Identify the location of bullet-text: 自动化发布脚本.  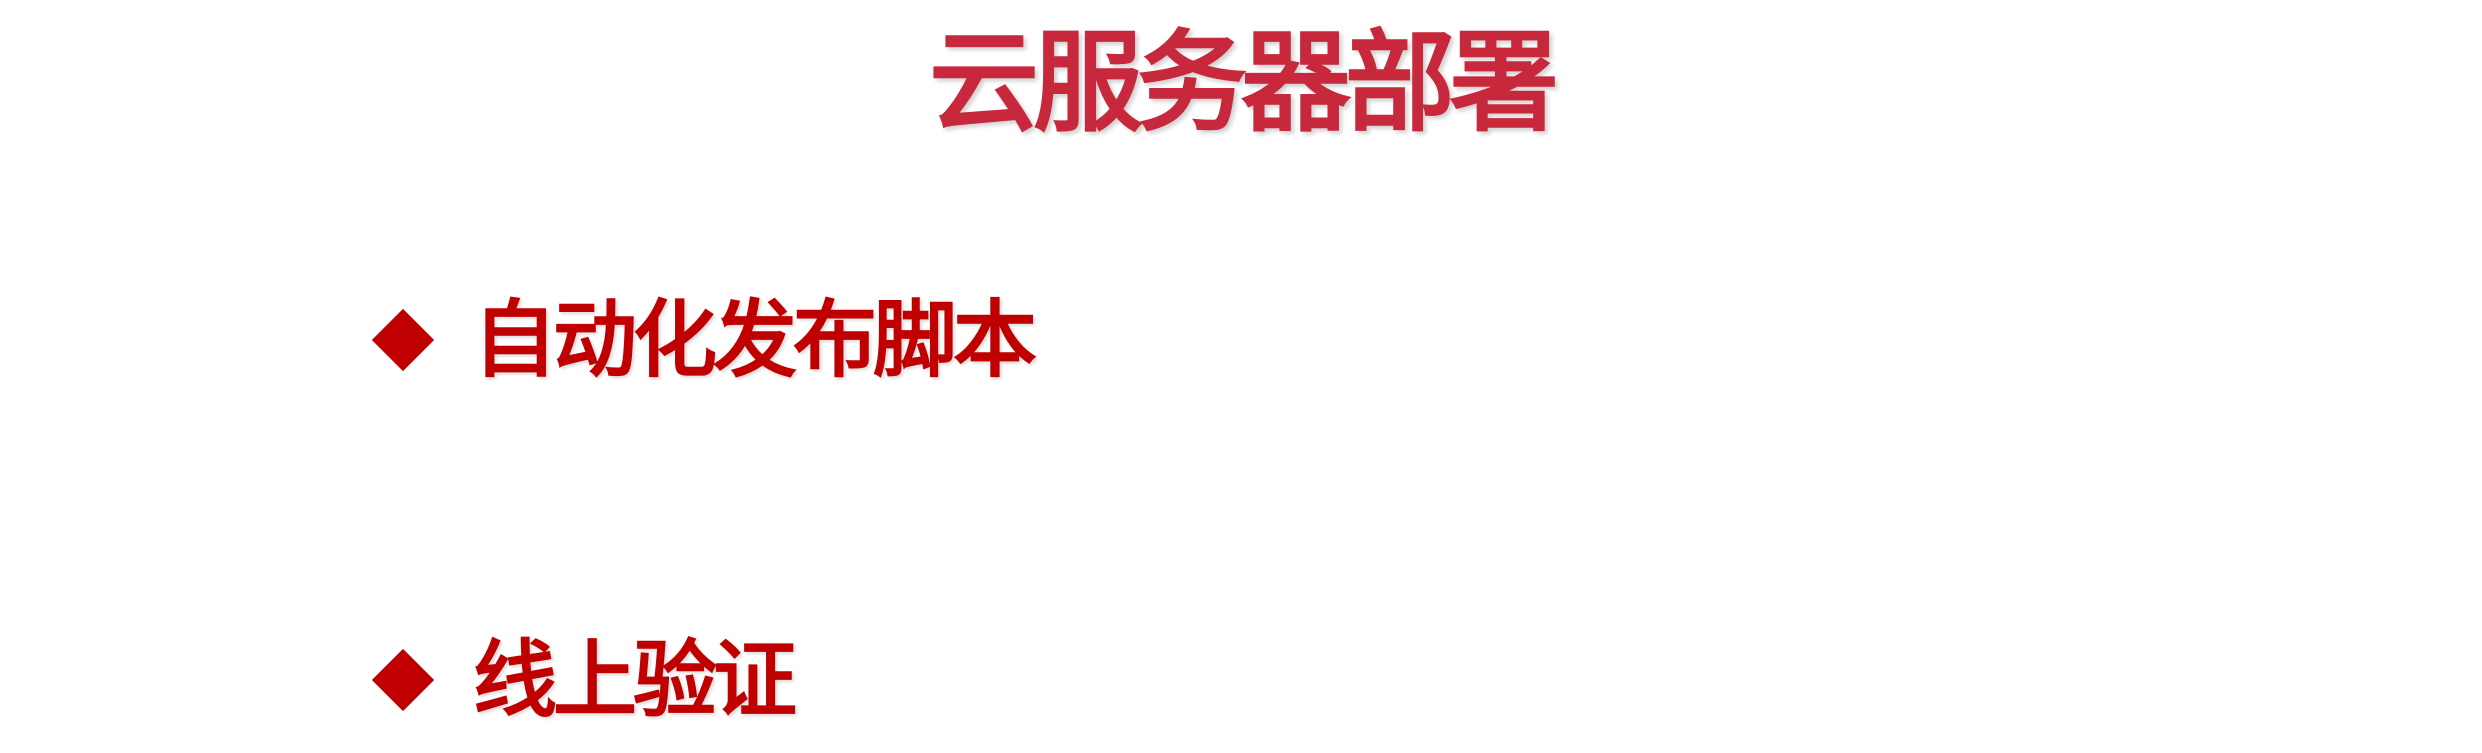
(755, 340).